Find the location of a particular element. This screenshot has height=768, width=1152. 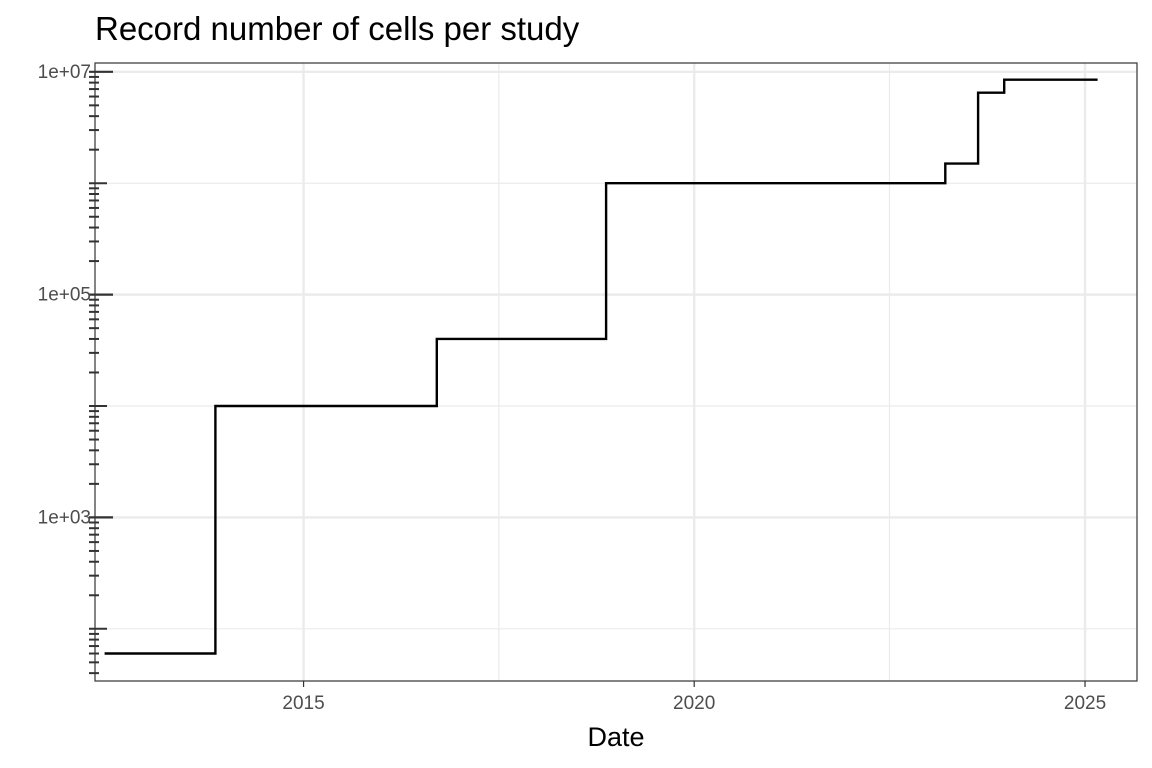

x-axis-title: Date is located at coordinates (615, 737).